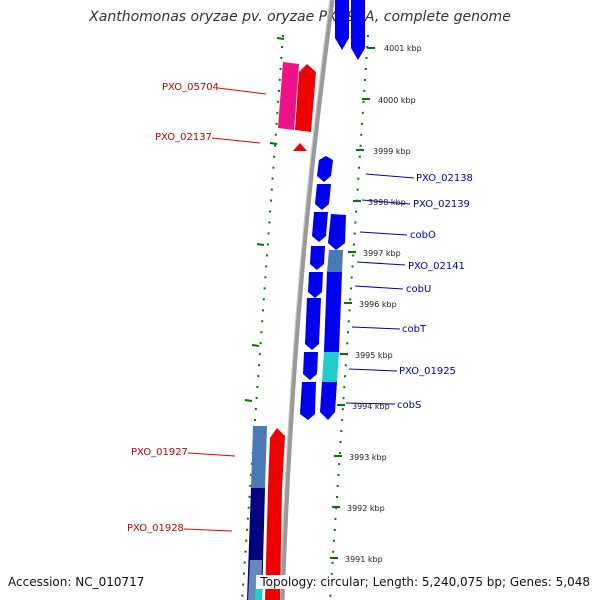 Image resolution: width=600 pixels, height=600 pixels. Describe the element at coordinates (316, 288) in the screenshot. I see `inner-reverse-genes` at that location.